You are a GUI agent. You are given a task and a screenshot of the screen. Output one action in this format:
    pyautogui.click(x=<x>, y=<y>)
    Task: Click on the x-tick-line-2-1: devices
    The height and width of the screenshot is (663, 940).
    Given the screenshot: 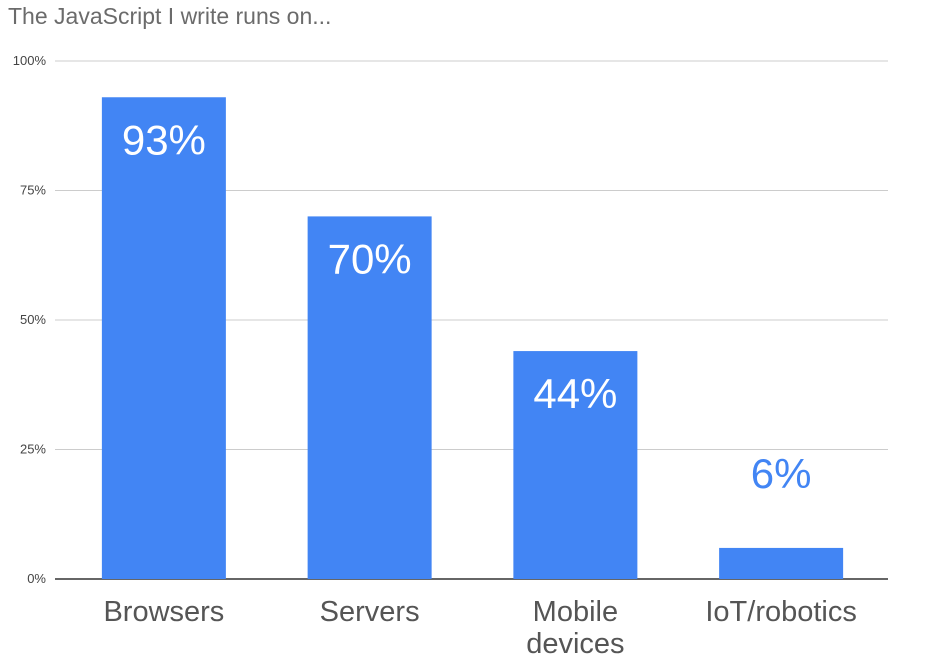 What is the action you would take?
    pyautogui.click(x=575, y=644)
    